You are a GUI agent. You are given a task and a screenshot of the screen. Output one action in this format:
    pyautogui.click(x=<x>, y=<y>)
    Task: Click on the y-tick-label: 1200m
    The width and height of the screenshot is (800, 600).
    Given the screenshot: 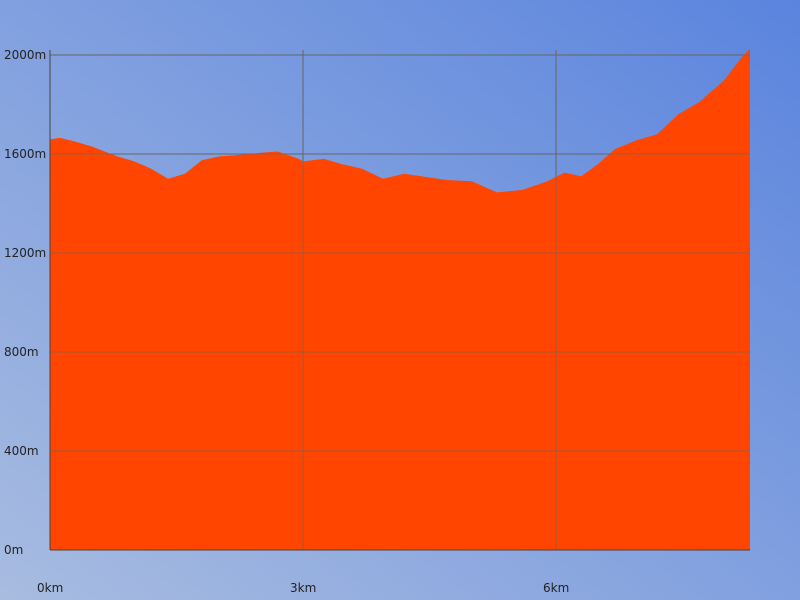 What is the action you would take?
    pyautogui.click(x=25, y=253)
    